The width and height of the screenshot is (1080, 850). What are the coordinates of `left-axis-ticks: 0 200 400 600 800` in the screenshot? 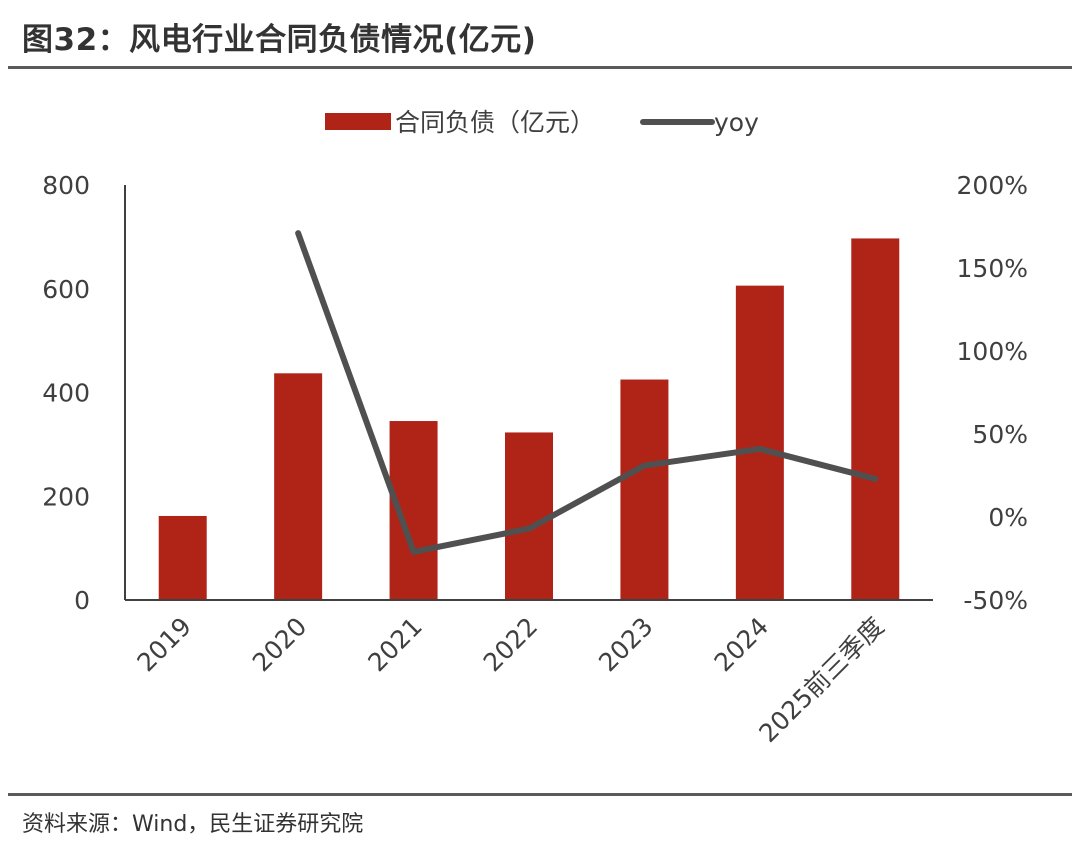 It's located at (66, 393).